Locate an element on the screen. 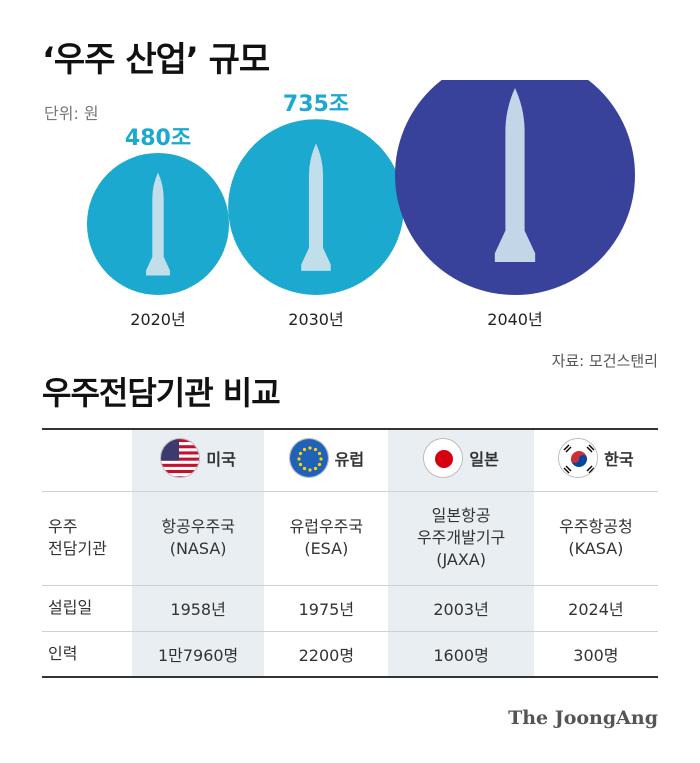 Image resolution: width=700 pixels, height=763 pixels. table-row-founded: 설립일 1958년 1975년 2003년 2024년 is located at coordinates (350, 607).